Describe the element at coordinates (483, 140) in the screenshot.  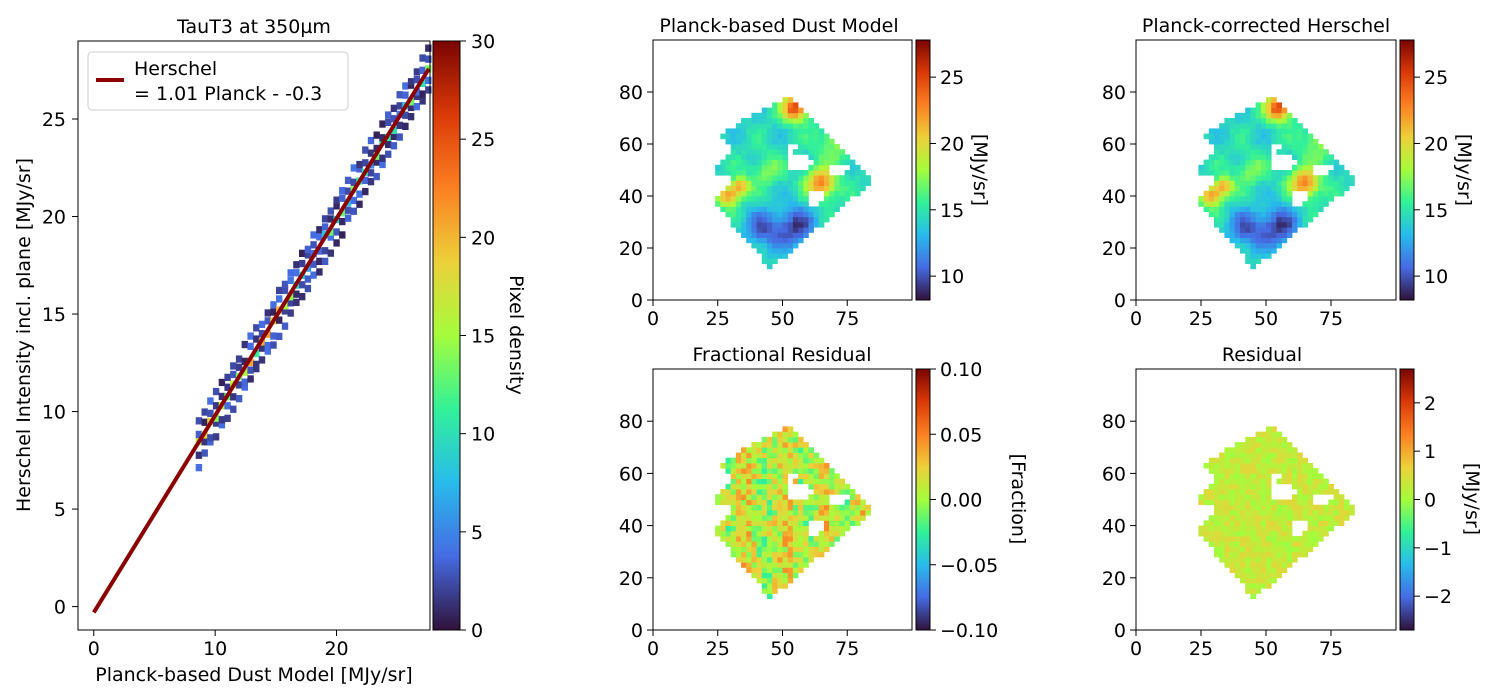
I see `colorbar-tick-label: 25` at that location.